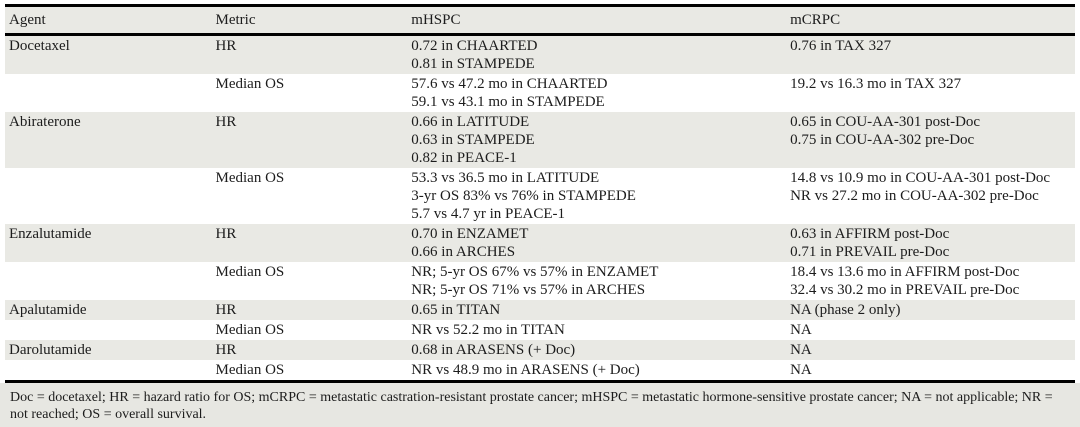 The width and height of the screenshot is (1080, 427). What do you see at coordinates (876, 84) in the screenshot?
I see `mcrpc-cell: 19.2 vs 16.3 mo in TAX 327` at bounding box center [876, 84].